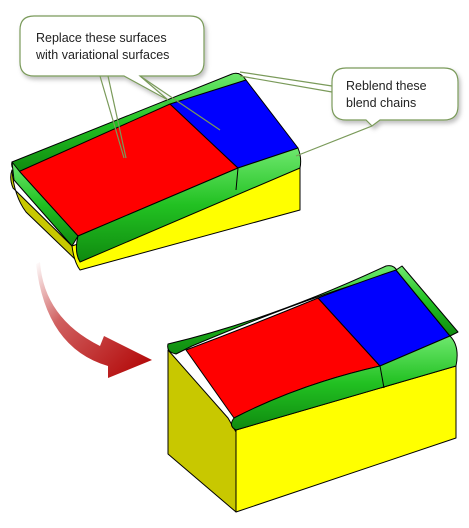  Describe the element at coordinates (427, 301) in the screenshot. I see `result-corner-blend` at that location.